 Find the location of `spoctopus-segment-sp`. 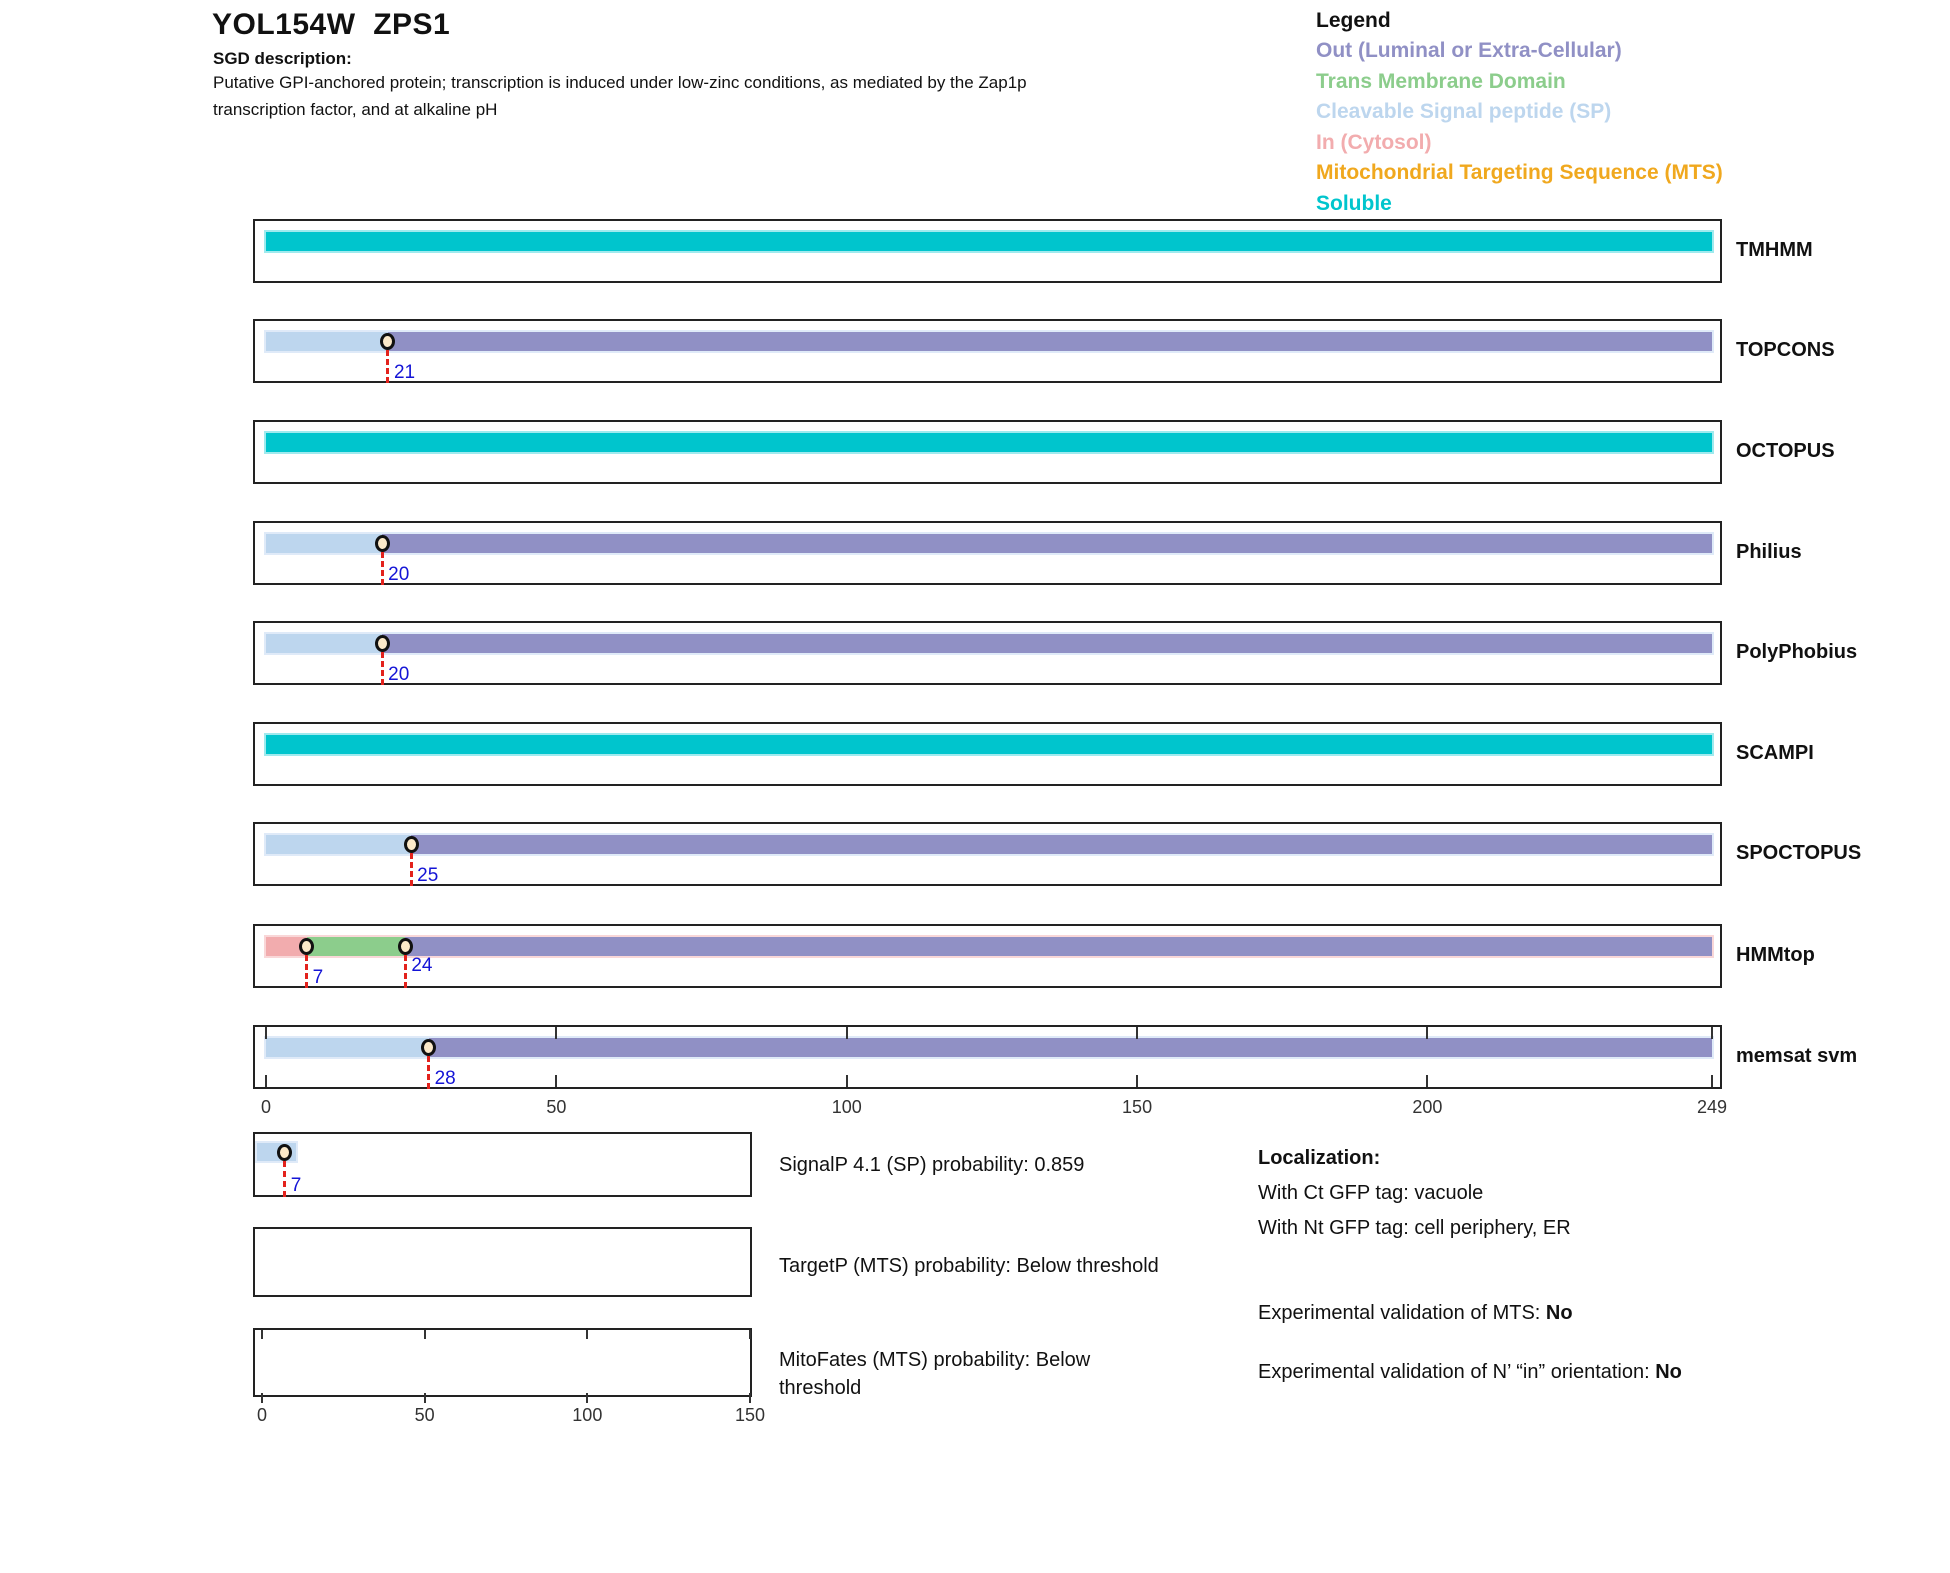

spoctopus-segment-sp is located at coordinates (339, 844).